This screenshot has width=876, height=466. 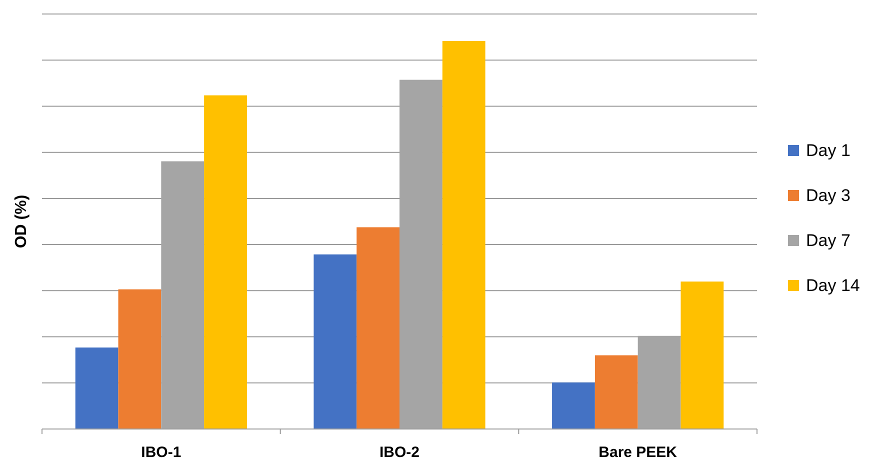 I want to click on legend-label: Day 14, so click(x=833, y=285).